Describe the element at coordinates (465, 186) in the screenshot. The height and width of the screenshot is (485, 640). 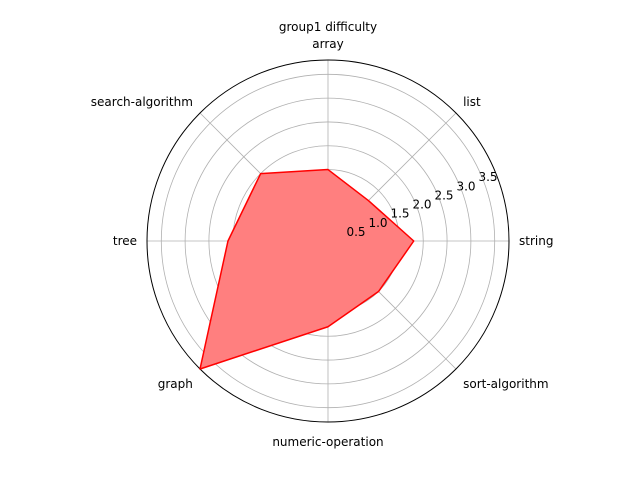
I see `r-tick-label-5: 3.0` at that location.